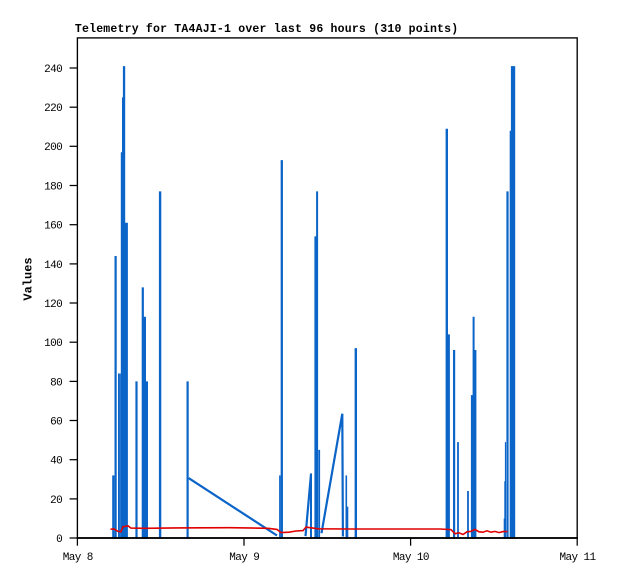  I want to click on svg-text: 120, so click(53, 305).